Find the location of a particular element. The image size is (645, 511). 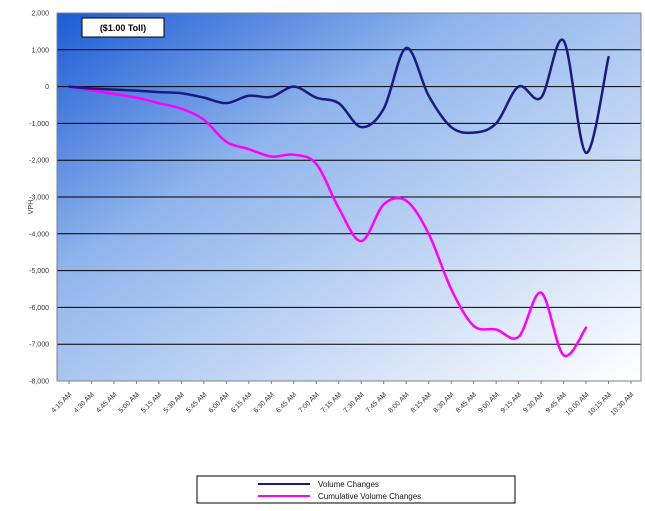

annotation-text: ($1.00 Toll) is located at coordinates (123, 28).